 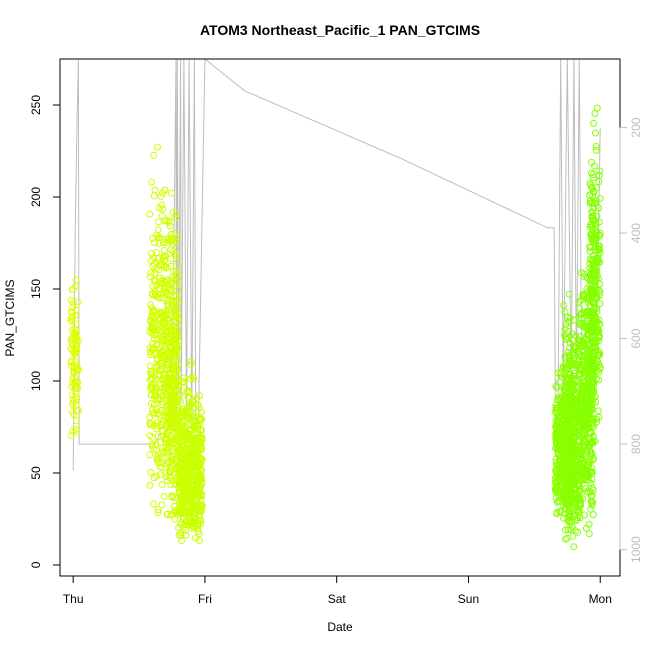 I want to click on y-tick-label: 250, so click(x=36, y=105).